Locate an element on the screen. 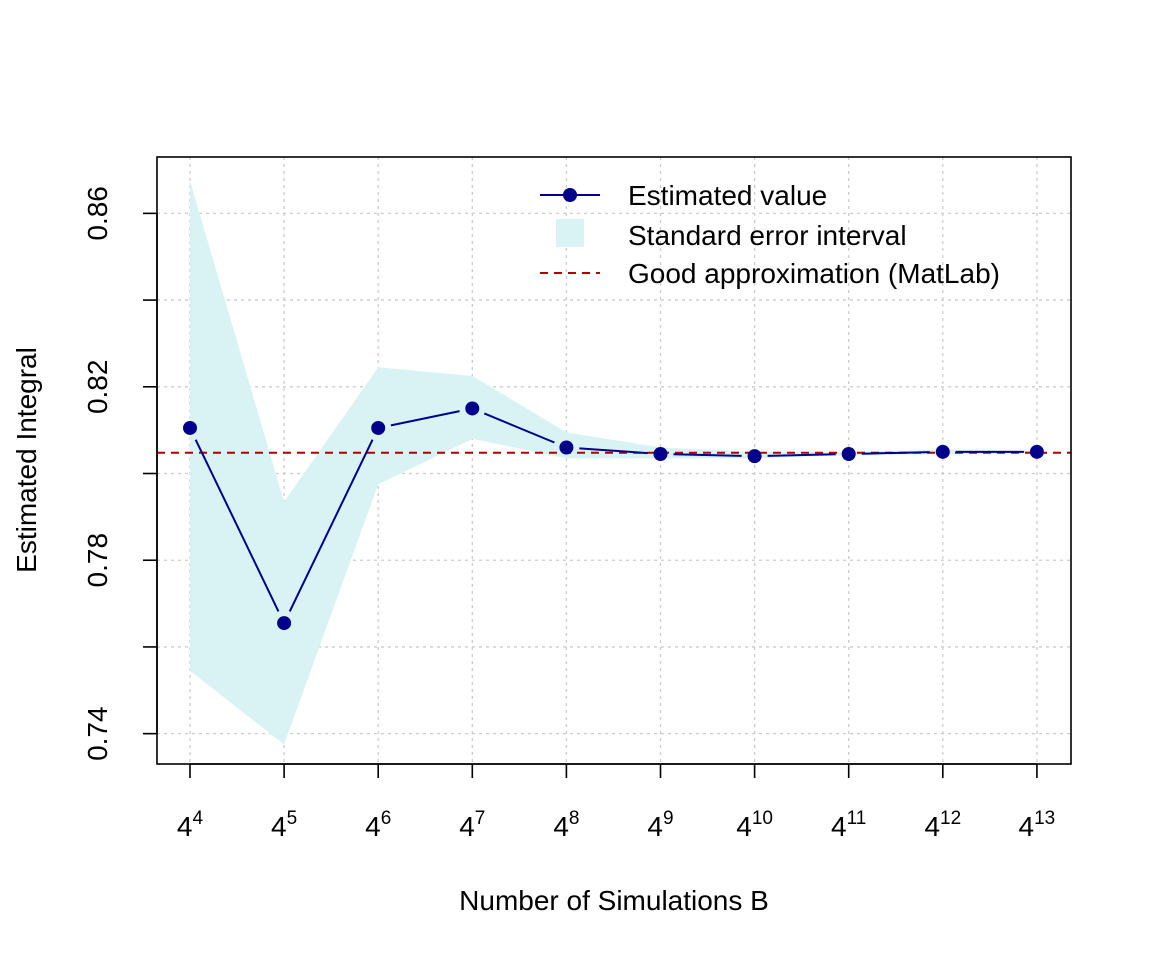 The height and width of the screenshot is (960, 1152). x-tick-label-7: 411 is located at coordinates (848, 825).